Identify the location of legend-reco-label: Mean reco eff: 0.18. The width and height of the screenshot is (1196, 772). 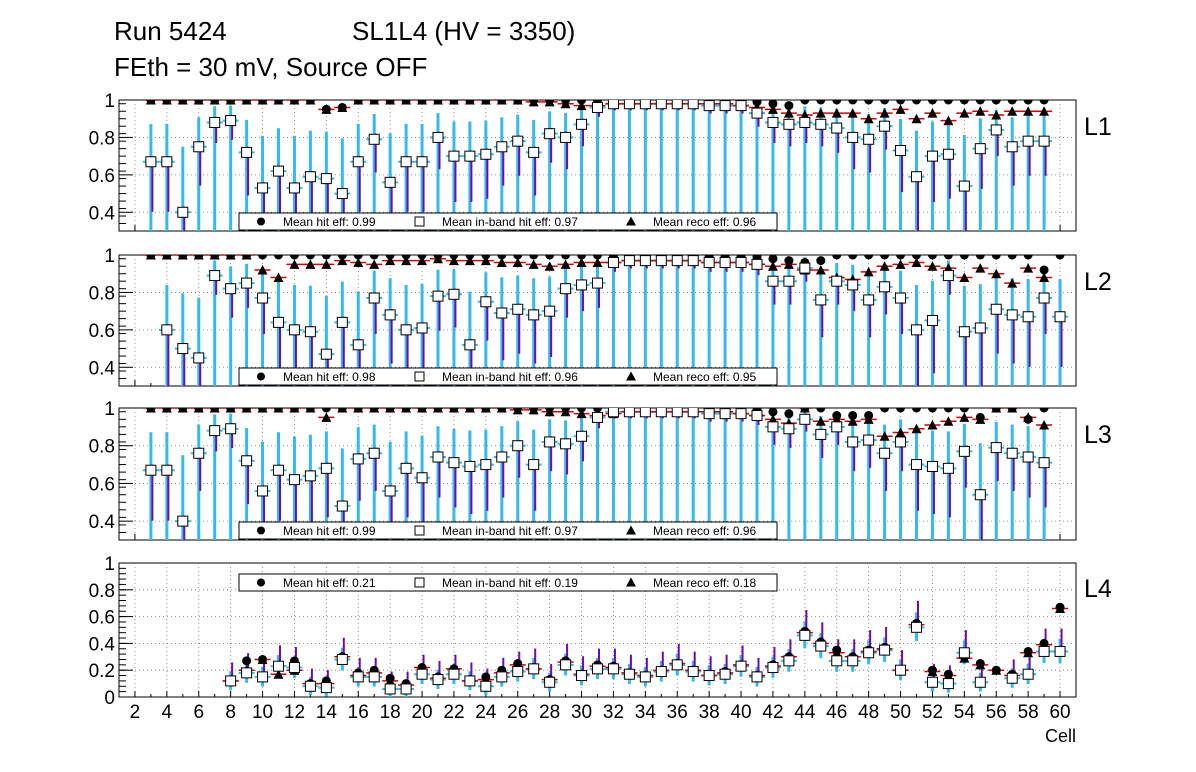
(705, 583).